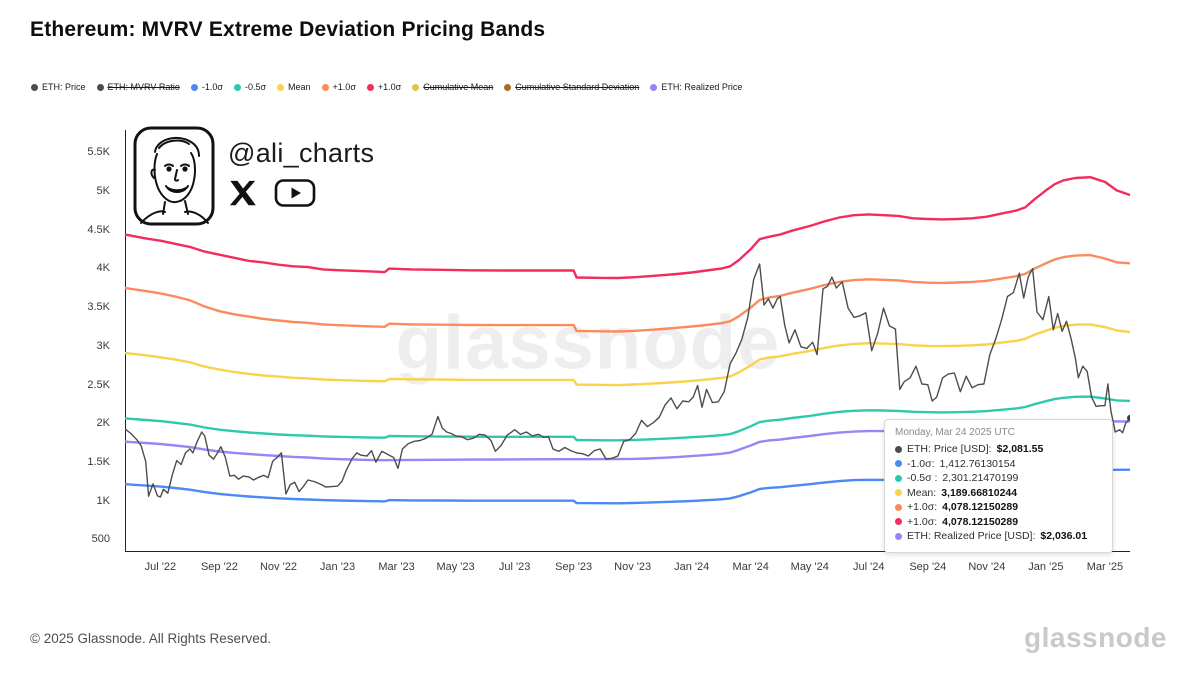 The image size is (1200, 675). I want to click on x-axis-label: May '24, so click(809, 567).